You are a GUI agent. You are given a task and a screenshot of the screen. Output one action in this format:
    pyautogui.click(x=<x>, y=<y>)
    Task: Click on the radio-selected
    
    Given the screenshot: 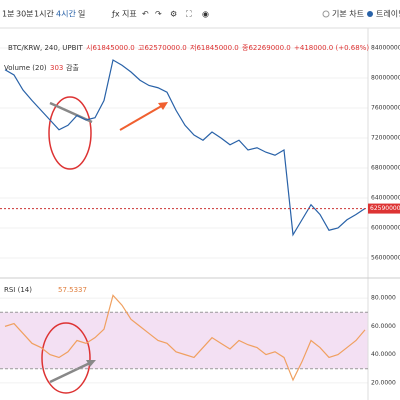 What is the action you would take?
    pyautogui.click(x=370, y=14)
    